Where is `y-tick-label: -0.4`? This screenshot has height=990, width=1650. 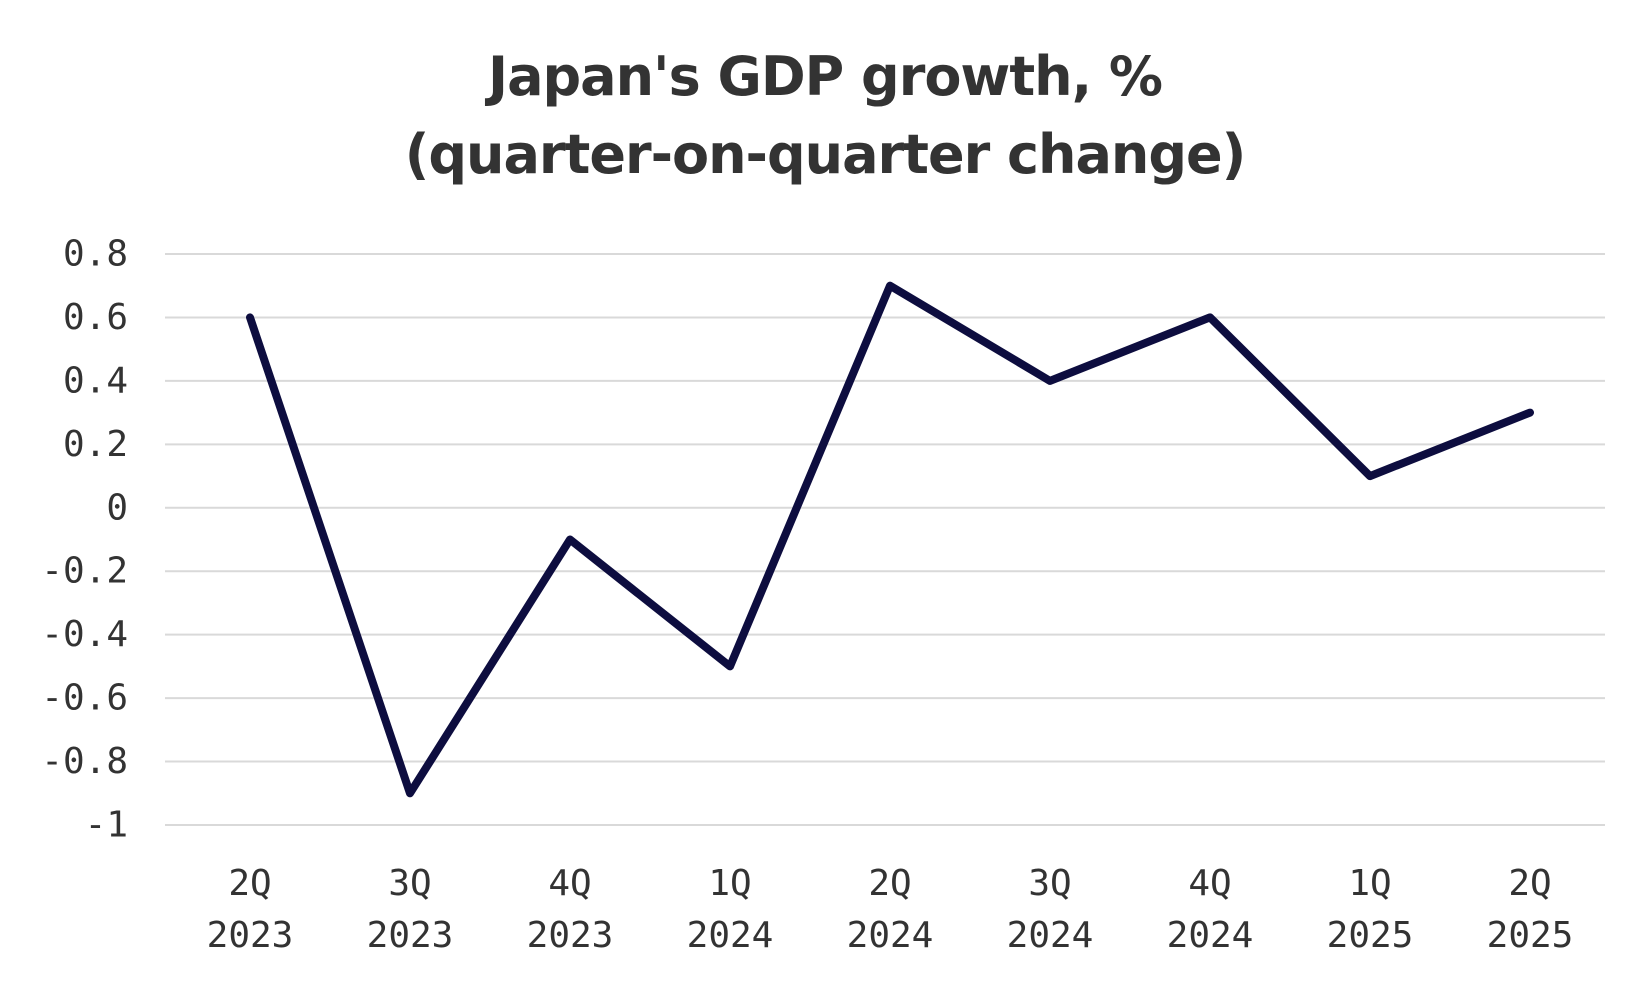 y-tick-label: -0.4 is located at coordinates (84, 634).